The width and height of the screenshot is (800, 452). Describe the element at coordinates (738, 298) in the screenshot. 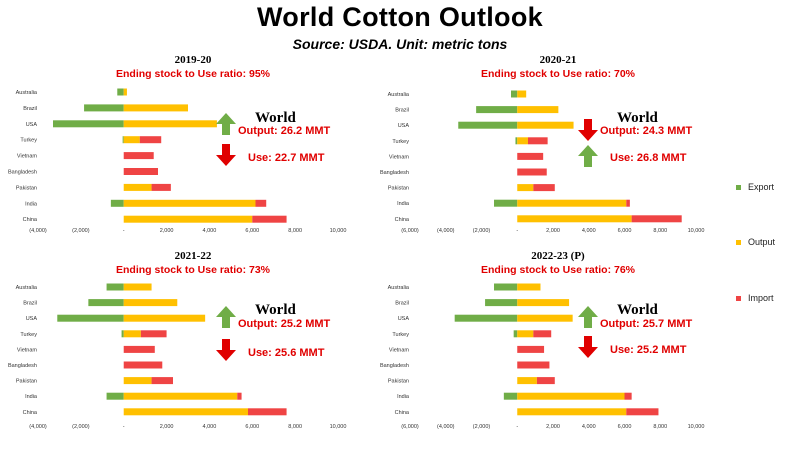

I see `legend-swatch-import` at that location.